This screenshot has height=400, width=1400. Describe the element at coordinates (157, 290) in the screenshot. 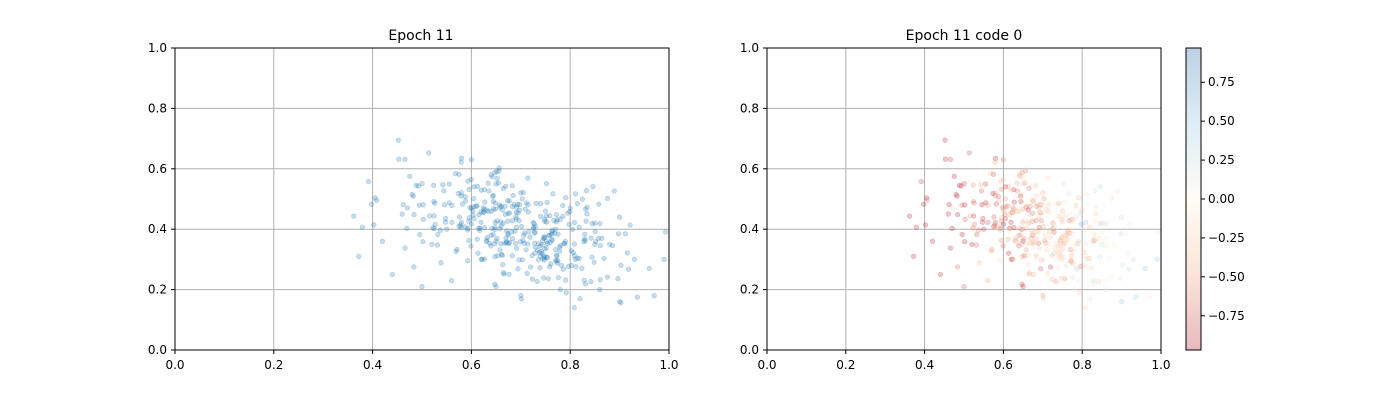

I see `y-tick-label: 0.2` at that location.